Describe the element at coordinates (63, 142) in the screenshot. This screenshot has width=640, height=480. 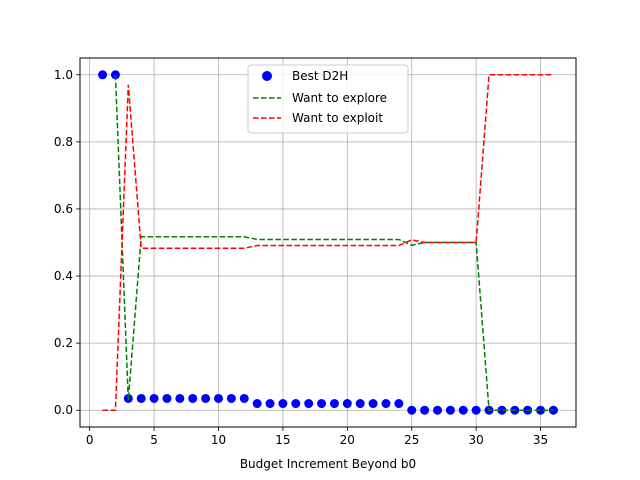
I see `y-tick-label: 0.8` at that location.